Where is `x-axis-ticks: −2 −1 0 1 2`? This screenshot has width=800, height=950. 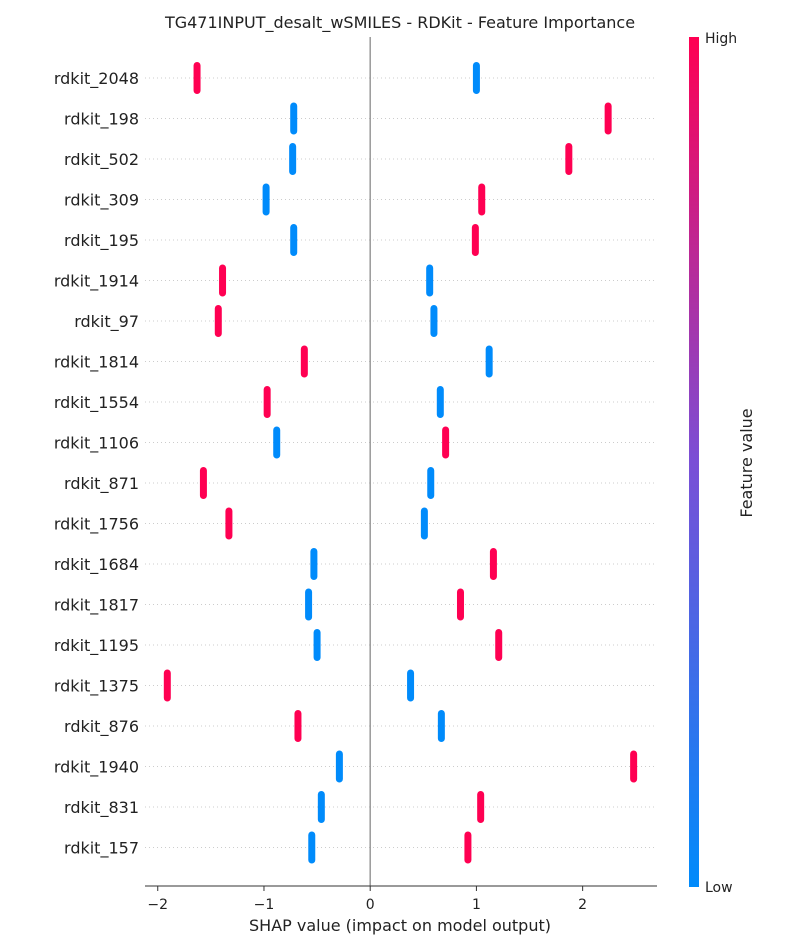
x-axis-ticks: −2 −1 0 1 2 is located at coordinates (367, 899).